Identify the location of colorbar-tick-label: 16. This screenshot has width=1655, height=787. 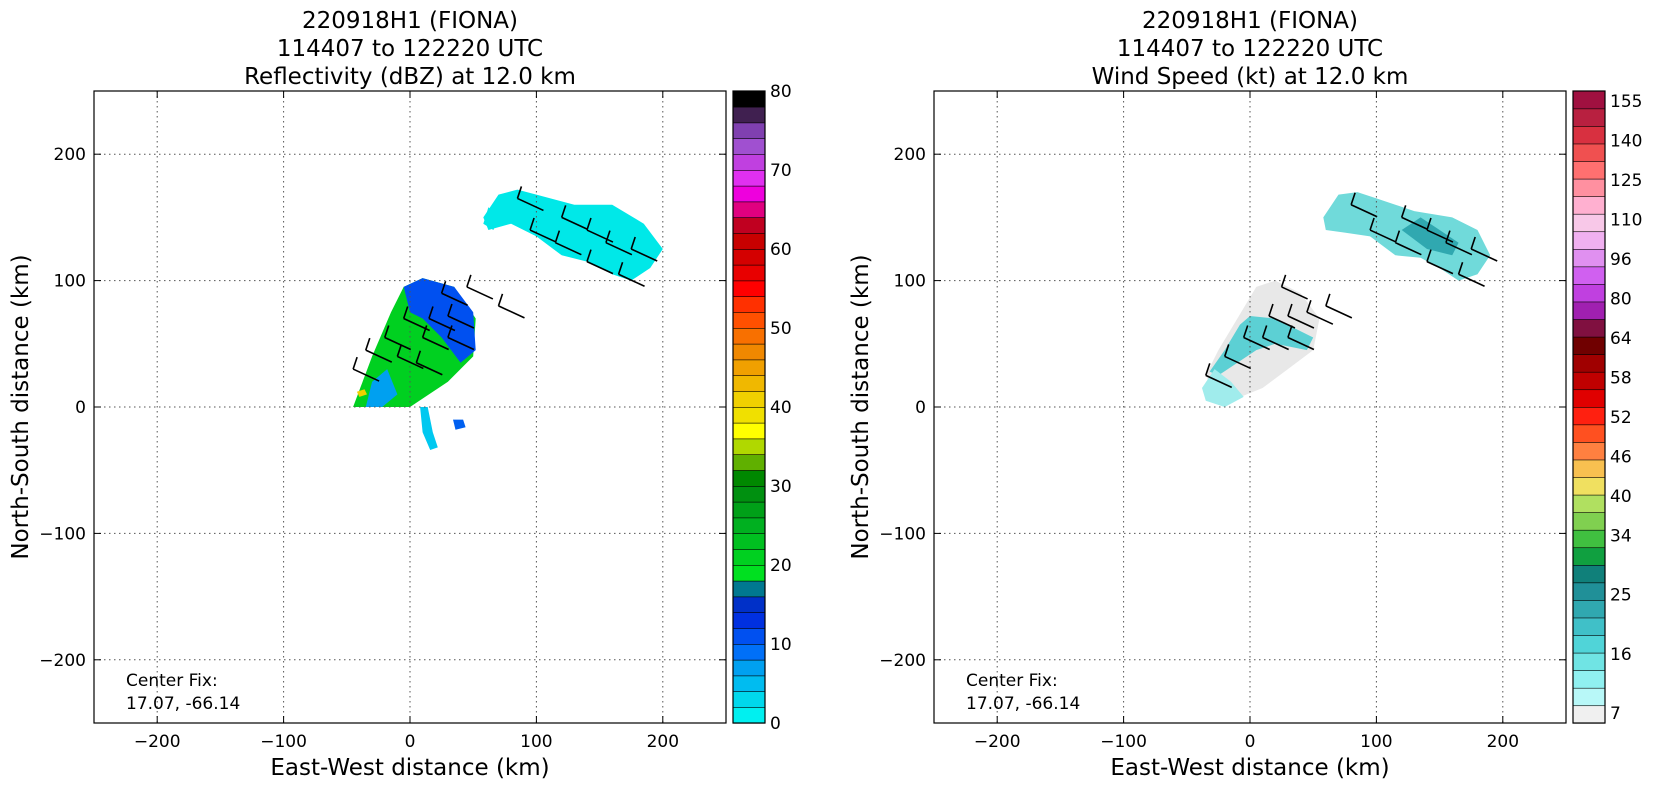
(1621, 655).